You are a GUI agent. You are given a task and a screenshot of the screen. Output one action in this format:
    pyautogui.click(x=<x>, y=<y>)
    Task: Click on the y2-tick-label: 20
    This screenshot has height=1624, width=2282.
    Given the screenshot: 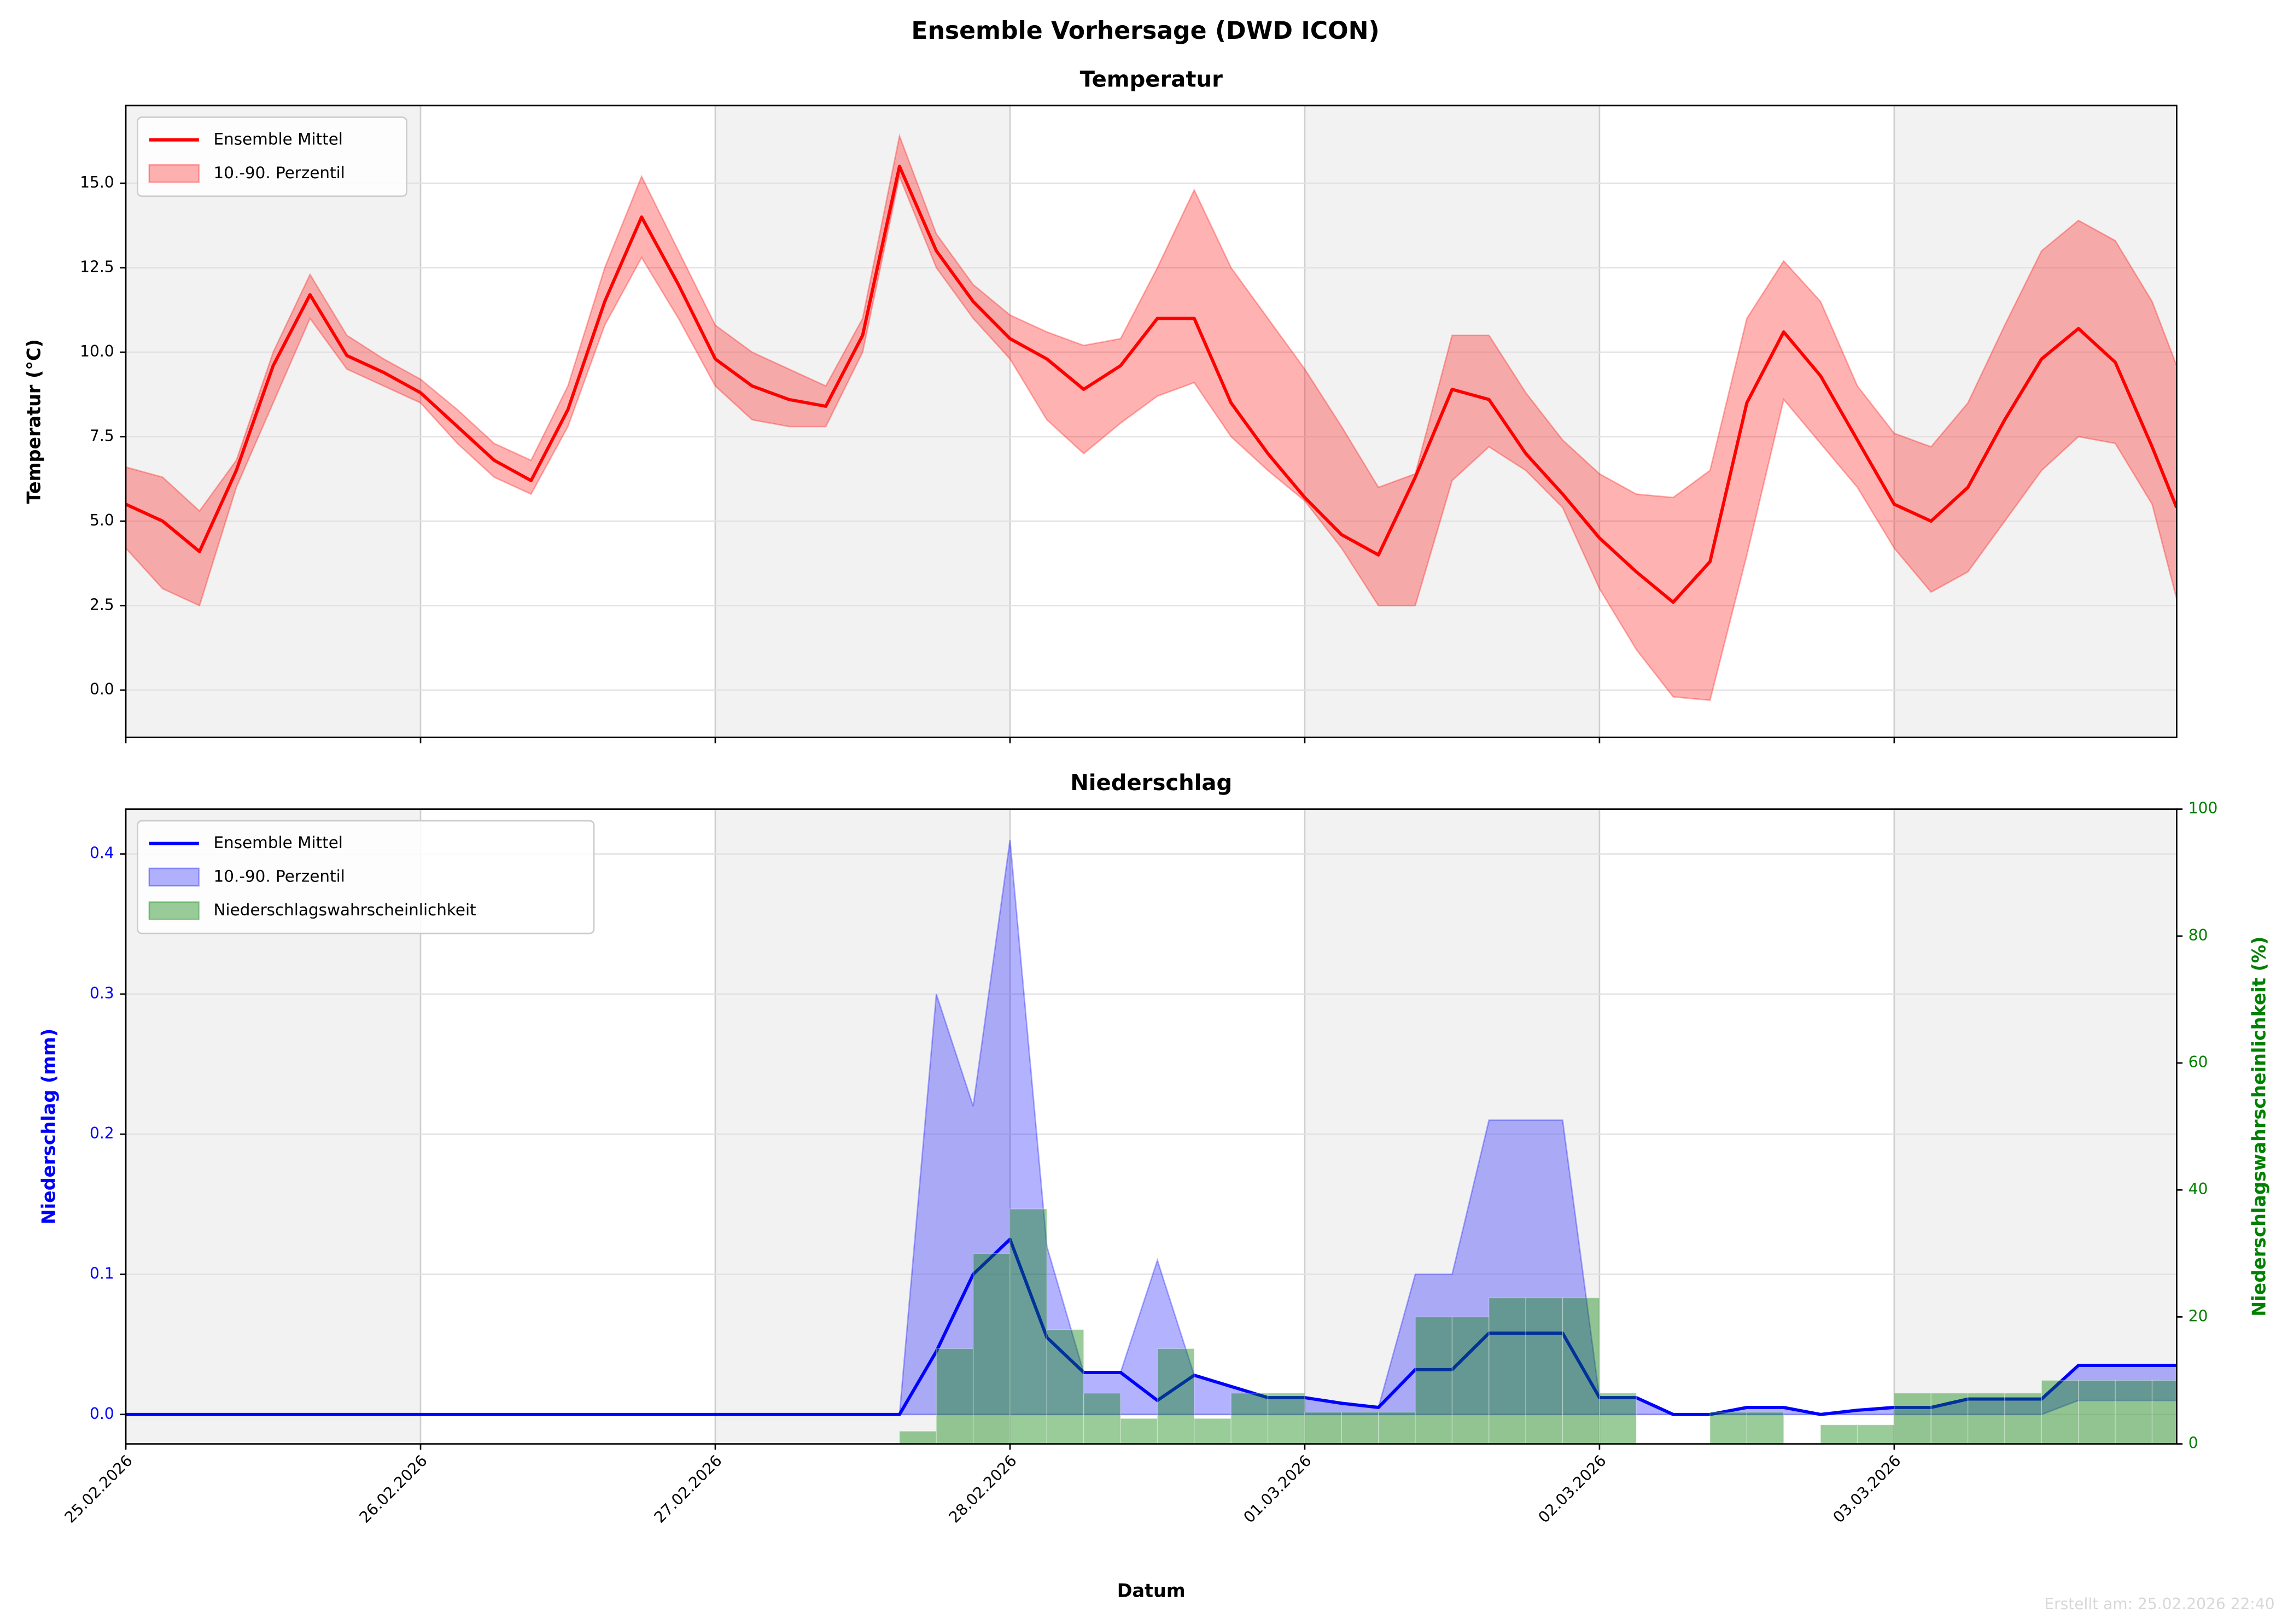 What is the action you would take?
    pyautogui.click(x=2198, y=1316)
    